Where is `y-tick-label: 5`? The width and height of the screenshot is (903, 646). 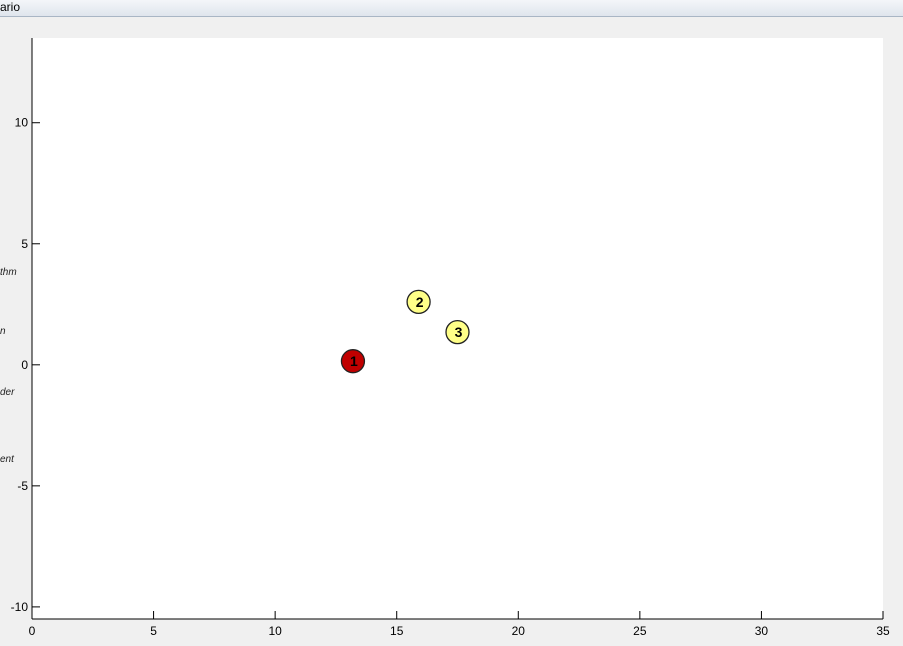 y-tick-label: 5 is located at coordinates (24, 244).